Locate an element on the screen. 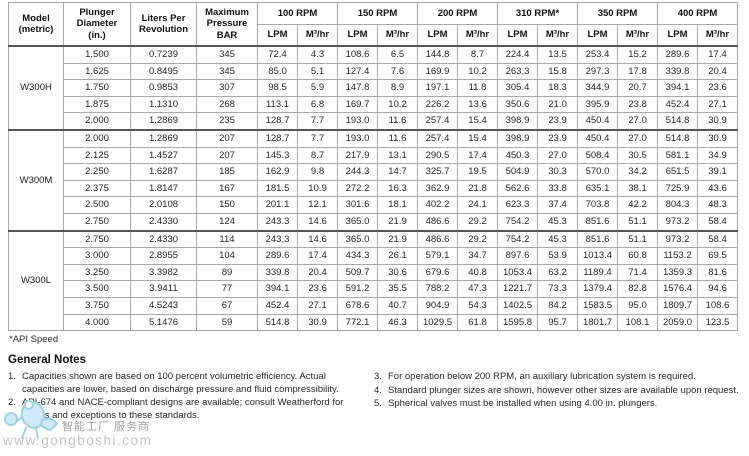 The height and width of the screenshot is (456, 749). lpm-value-cell: 350.6 is located at coordinates (517, 104).